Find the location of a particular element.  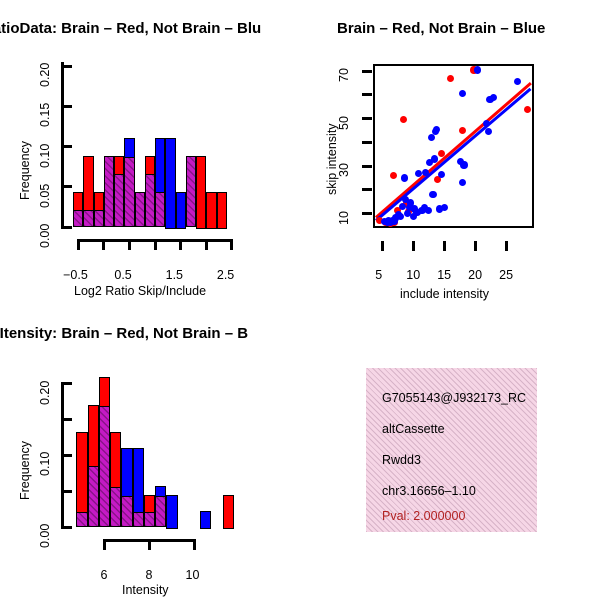

intensity-histogram-xlabel: Intensity is located at coordinates (145, 590).